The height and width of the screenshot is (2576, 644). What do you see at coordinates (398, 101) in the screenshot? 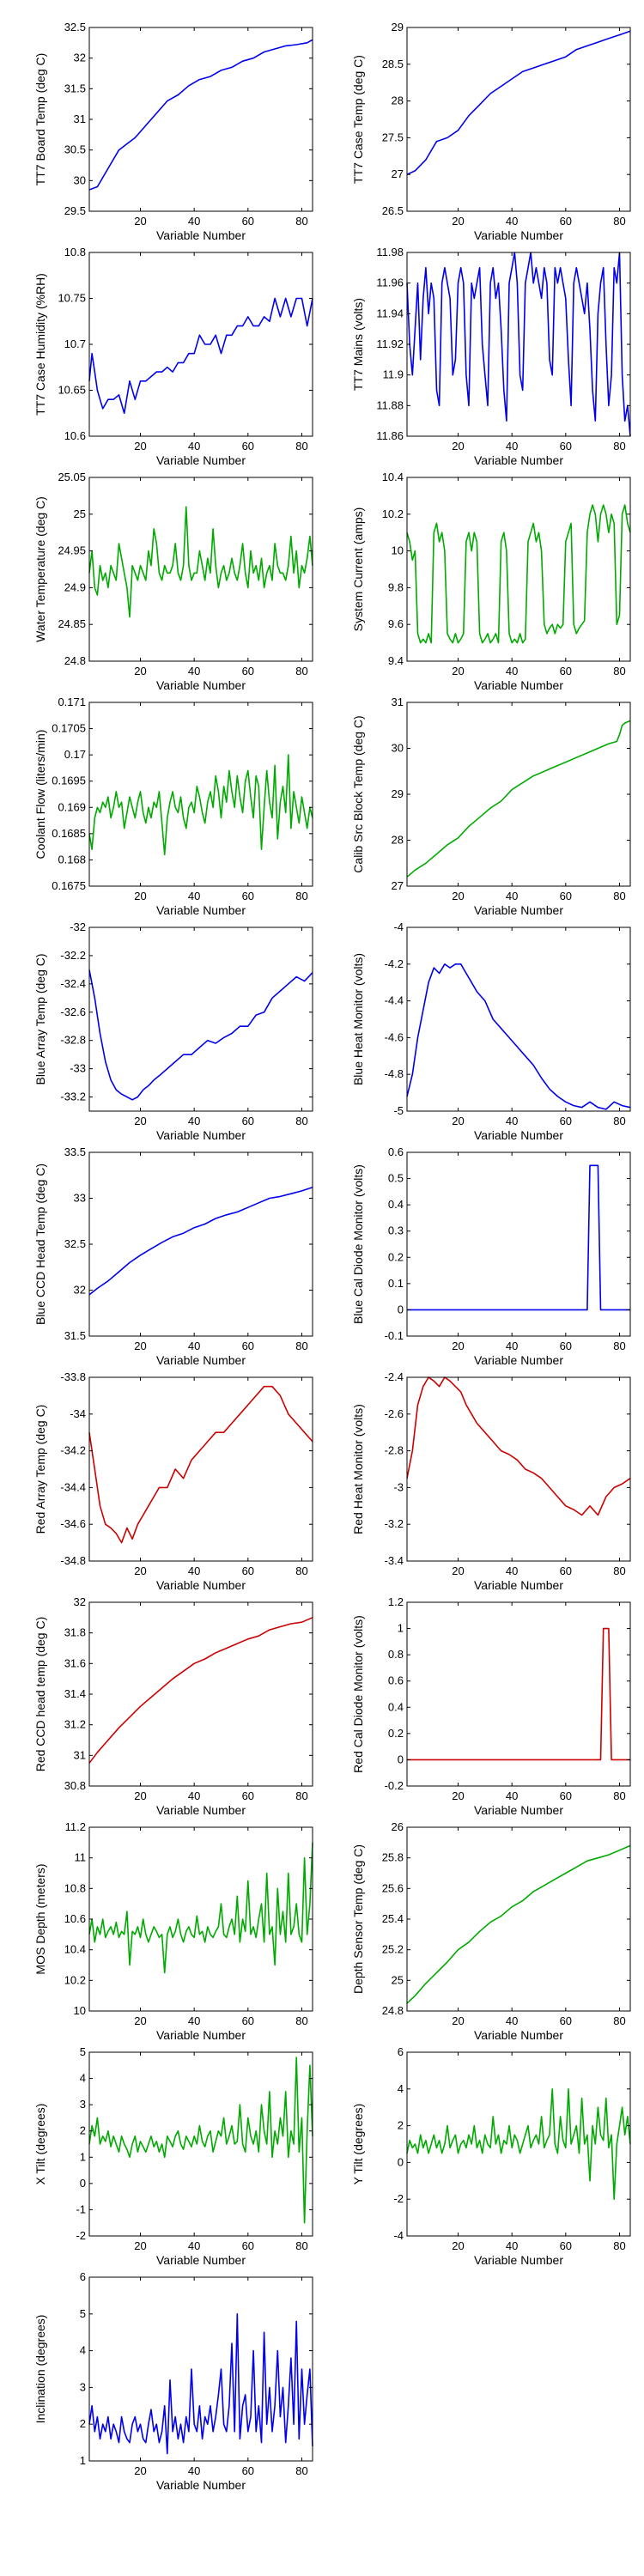
I see `y-tick-label: 28` at bounding box center [398, 101].